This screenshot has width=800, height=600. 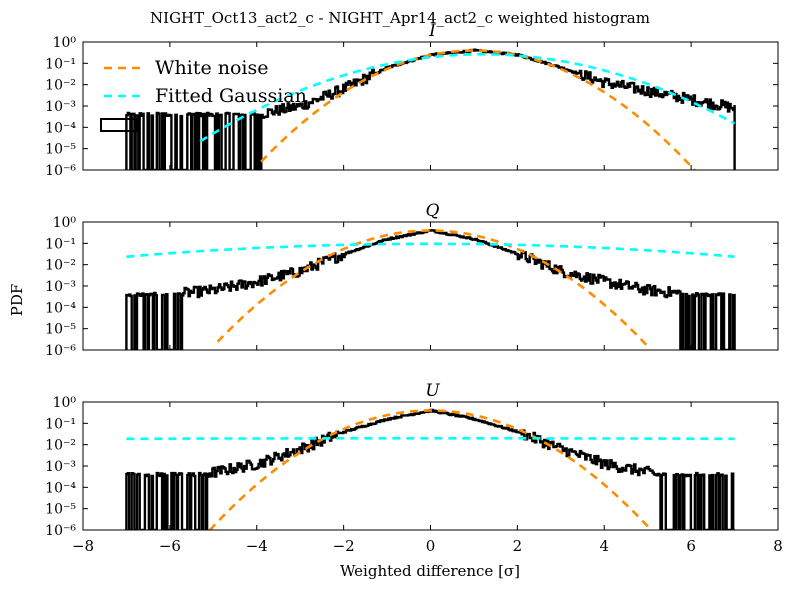 What do you see at coordinates (432, 31) in the screenshot?
I see `panel-title-I: I` at bounding box center [432, 31].